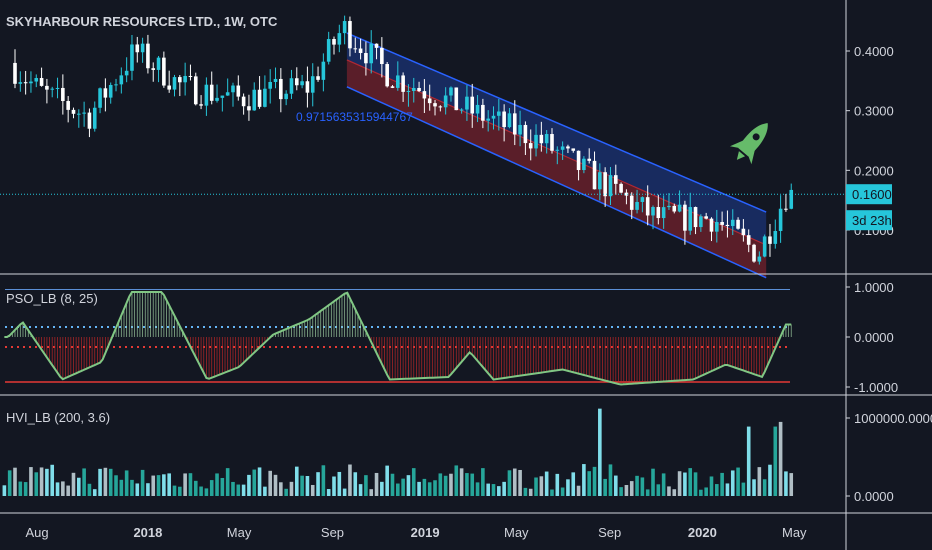 The height and width of the screenshot is (550, 932). I want to click on pso-y-tick-label: -1.0000, so click(876, 387).